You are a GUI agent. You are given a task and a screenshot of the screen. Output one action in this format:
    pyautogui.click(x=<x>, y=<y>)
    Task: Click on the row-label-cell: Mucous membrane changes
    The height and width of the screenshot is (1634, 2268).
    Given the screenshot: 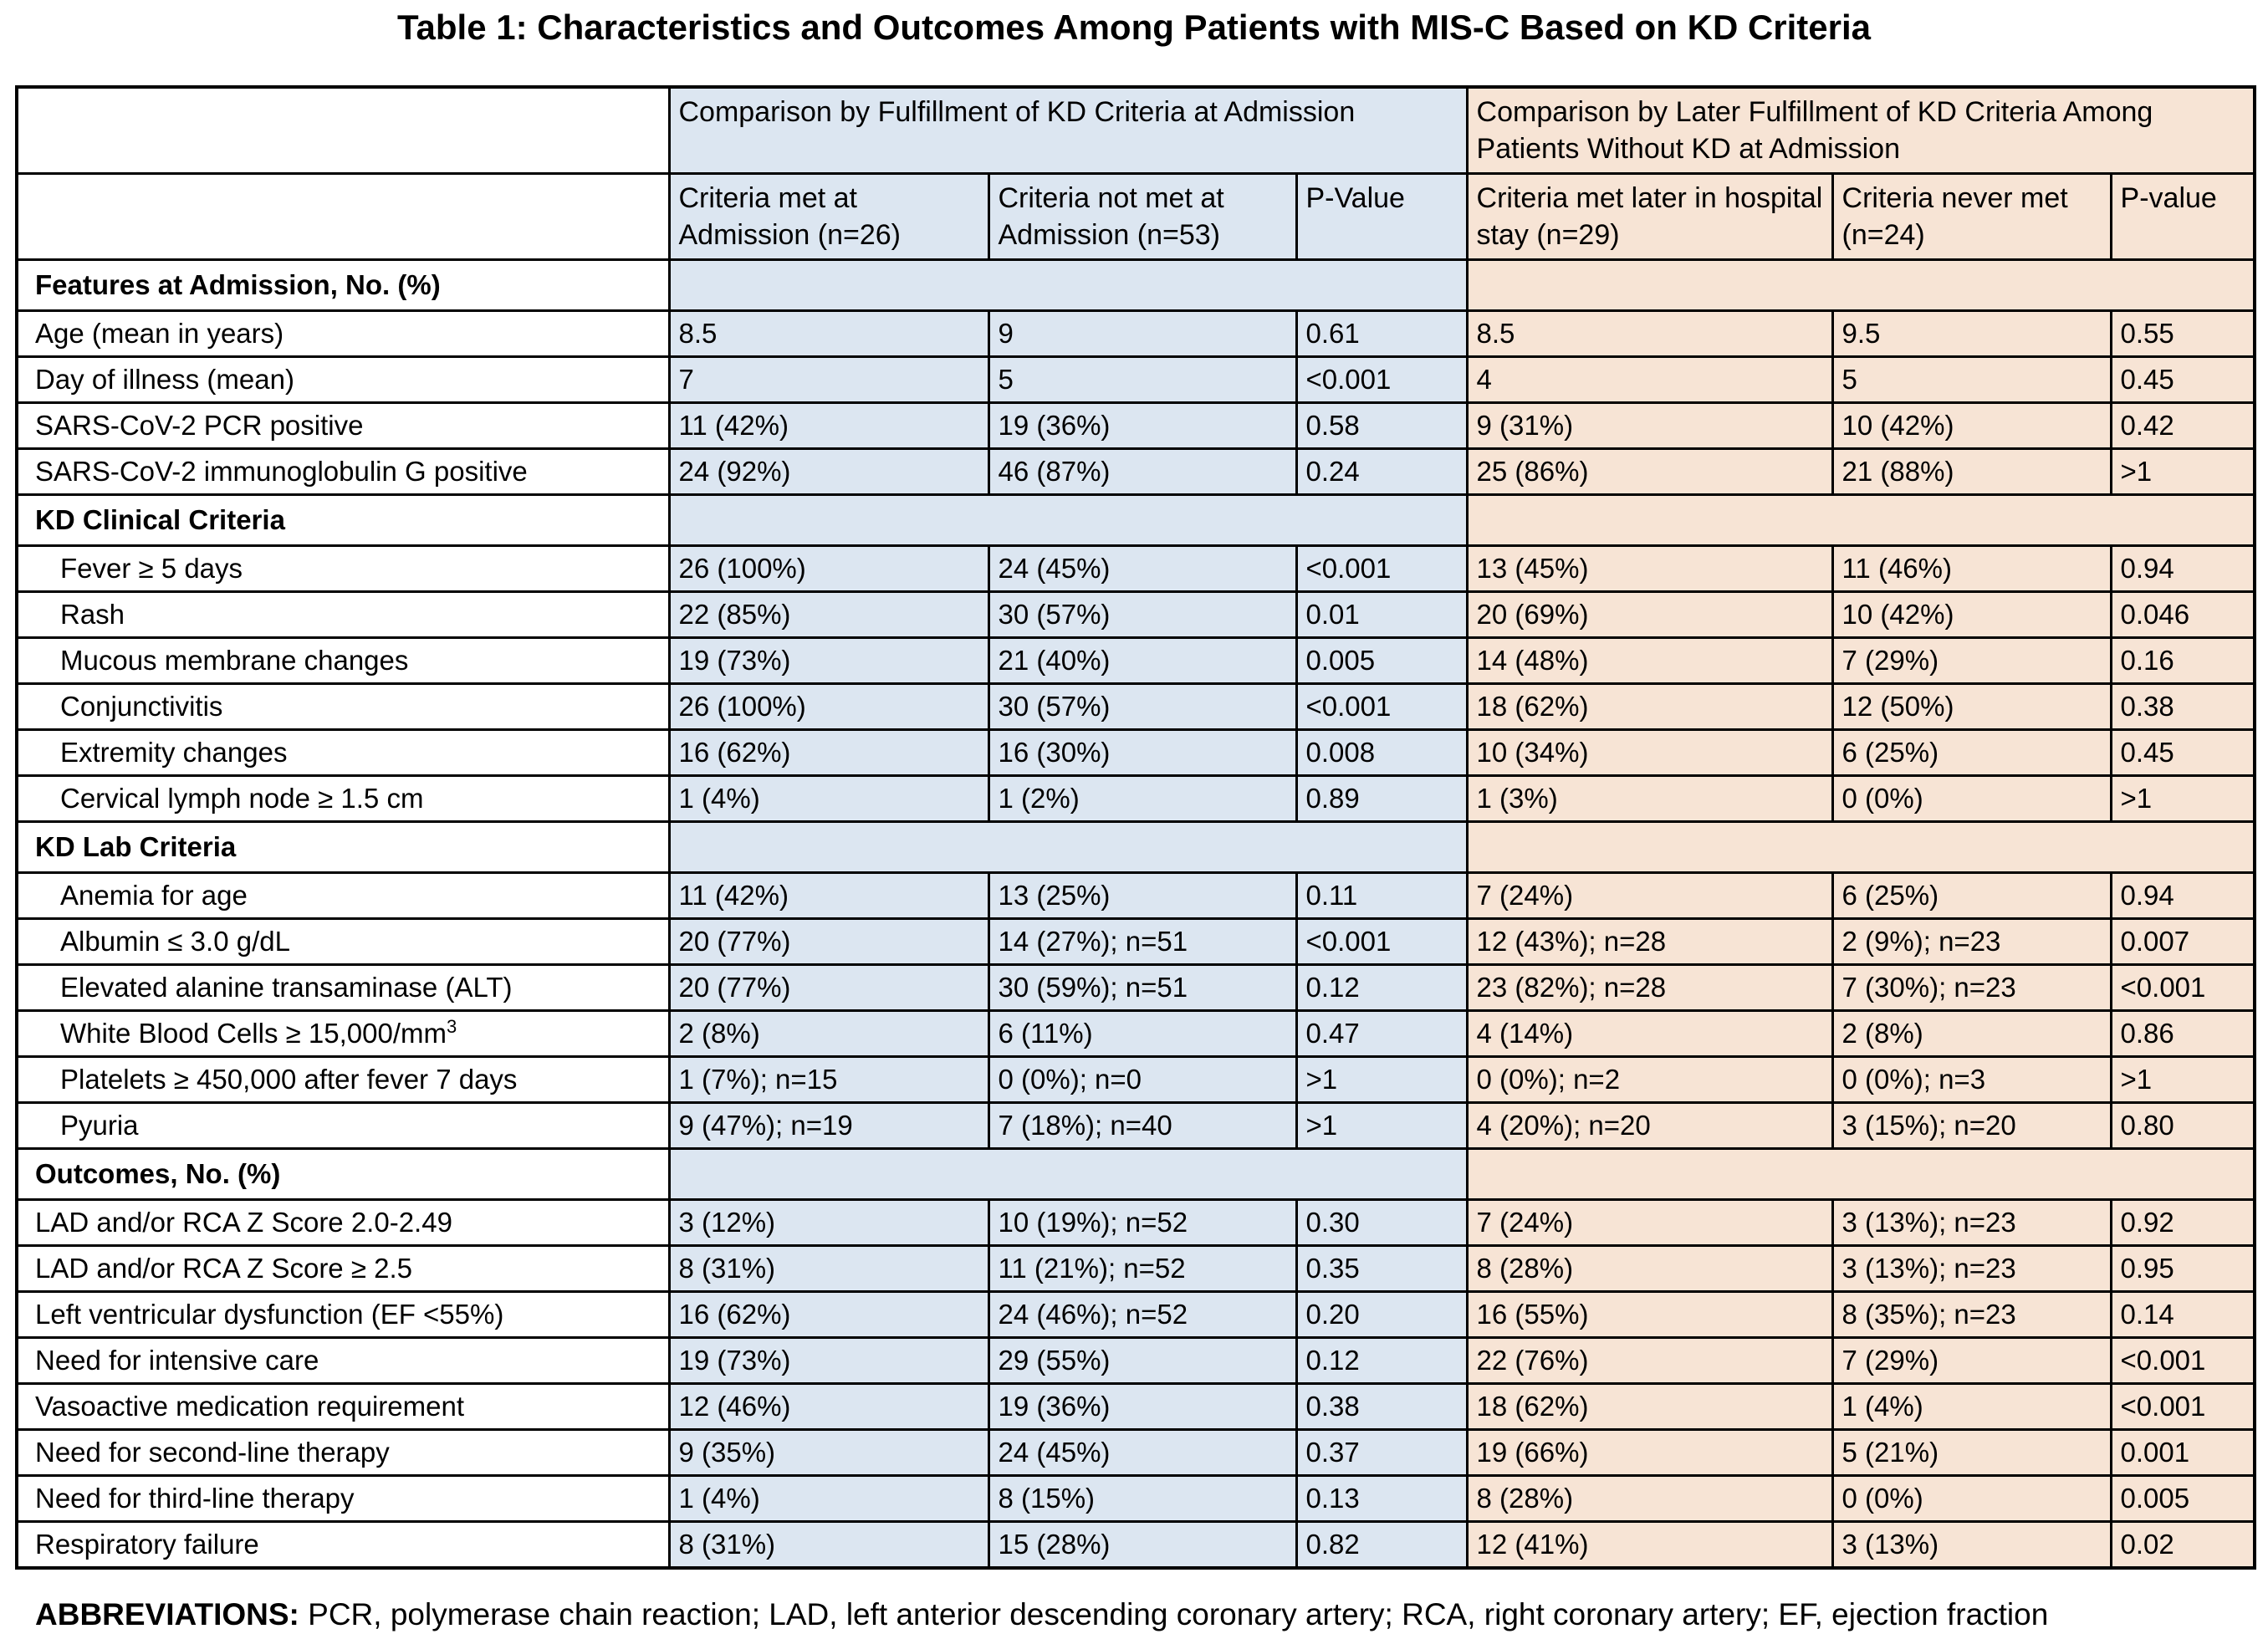 What is the action you would take?
    pyautogui.click(x=343, y=661)
    